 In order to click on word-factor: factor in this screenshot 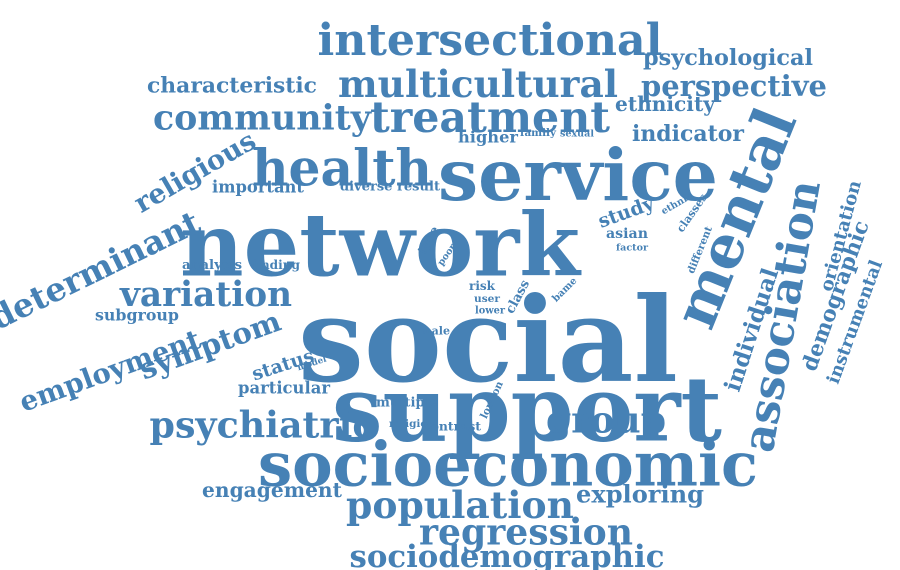, I will do `click(632, 248)`.